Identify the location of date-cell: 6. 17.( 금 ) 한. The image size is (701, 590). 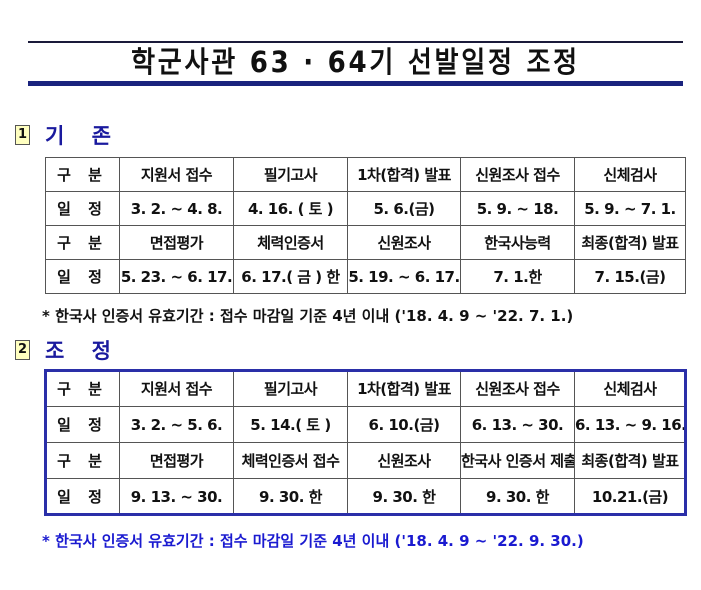
(290, 276).